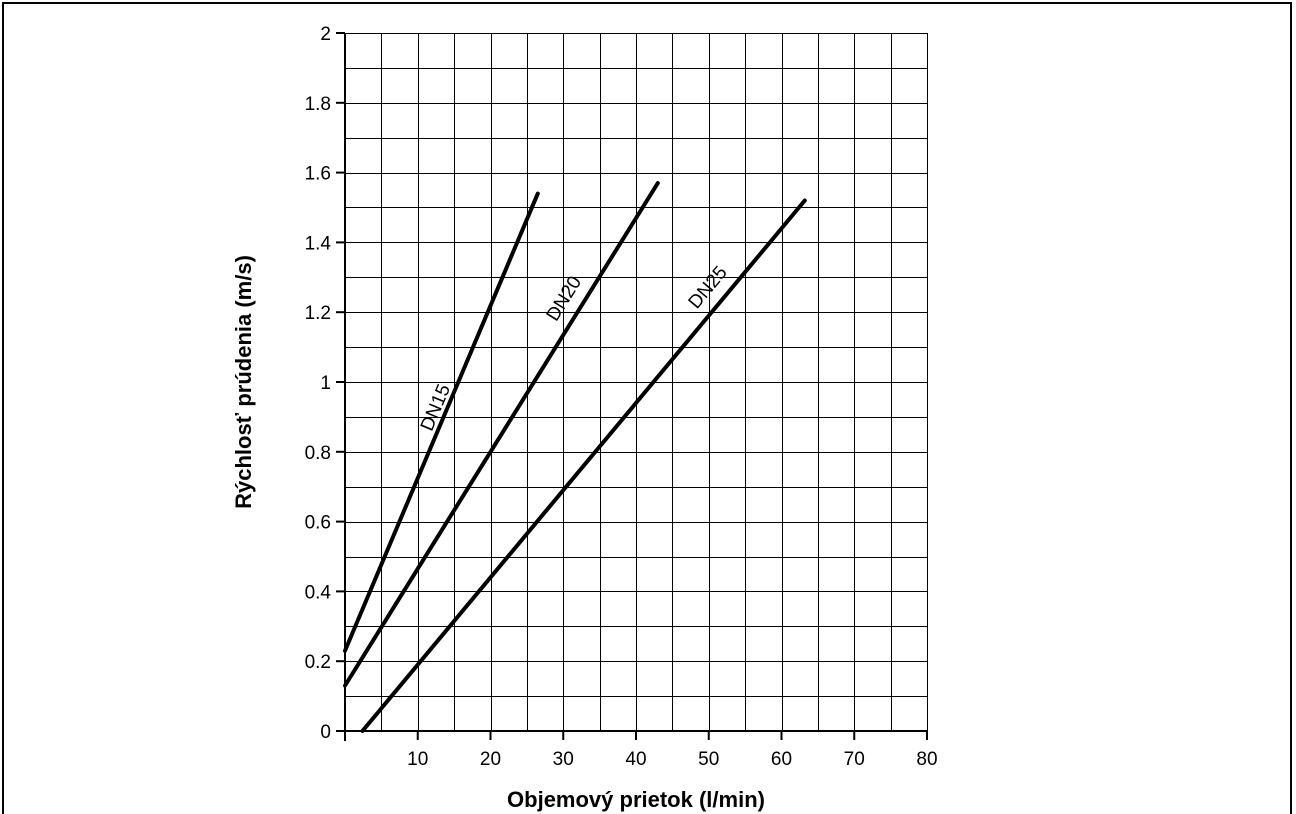 The image size is (1296, 814). I want to click on series-label-dn20: DN20, so click(564, 299).